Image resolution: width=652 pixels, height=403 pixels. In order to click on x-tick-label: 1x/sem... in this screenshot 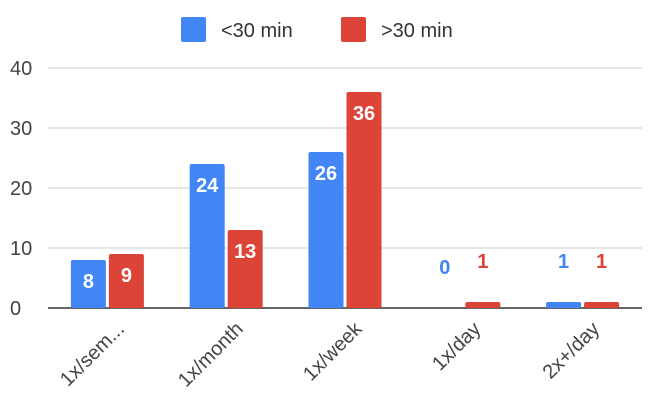, I will do `click(92, 354)`.